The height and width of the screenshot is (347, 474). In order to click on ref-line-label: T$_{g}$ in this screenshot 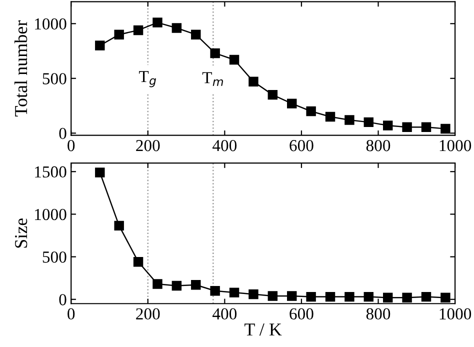, I will do `click(147, 79)`.